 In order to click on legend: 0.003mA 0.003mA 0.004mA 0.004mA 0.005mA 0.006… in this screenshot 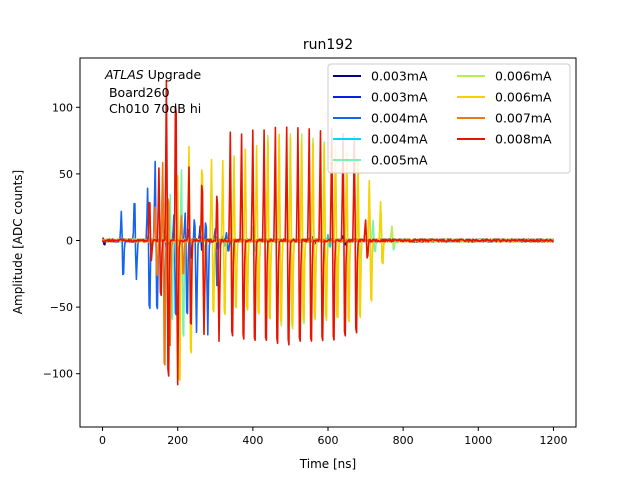, I will do `click(449, 118)`.